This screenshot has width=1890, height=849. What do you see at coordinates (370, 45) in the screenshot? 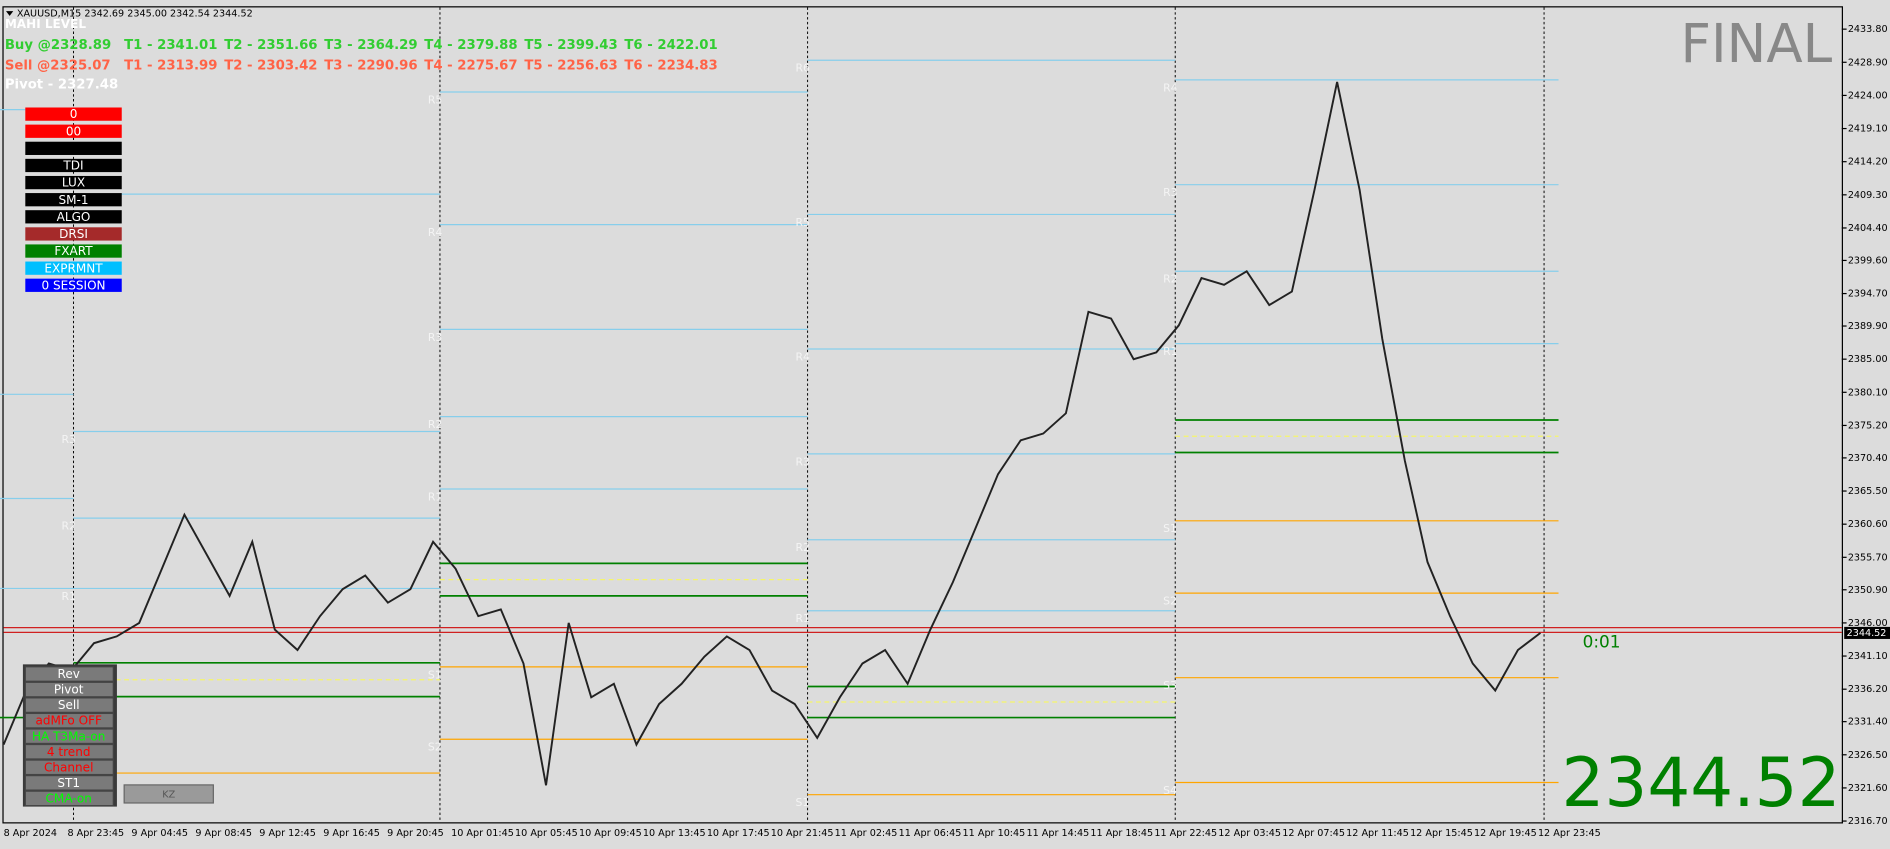
I see `target: T3 - 2364.29` at bounding box center [370, 45].